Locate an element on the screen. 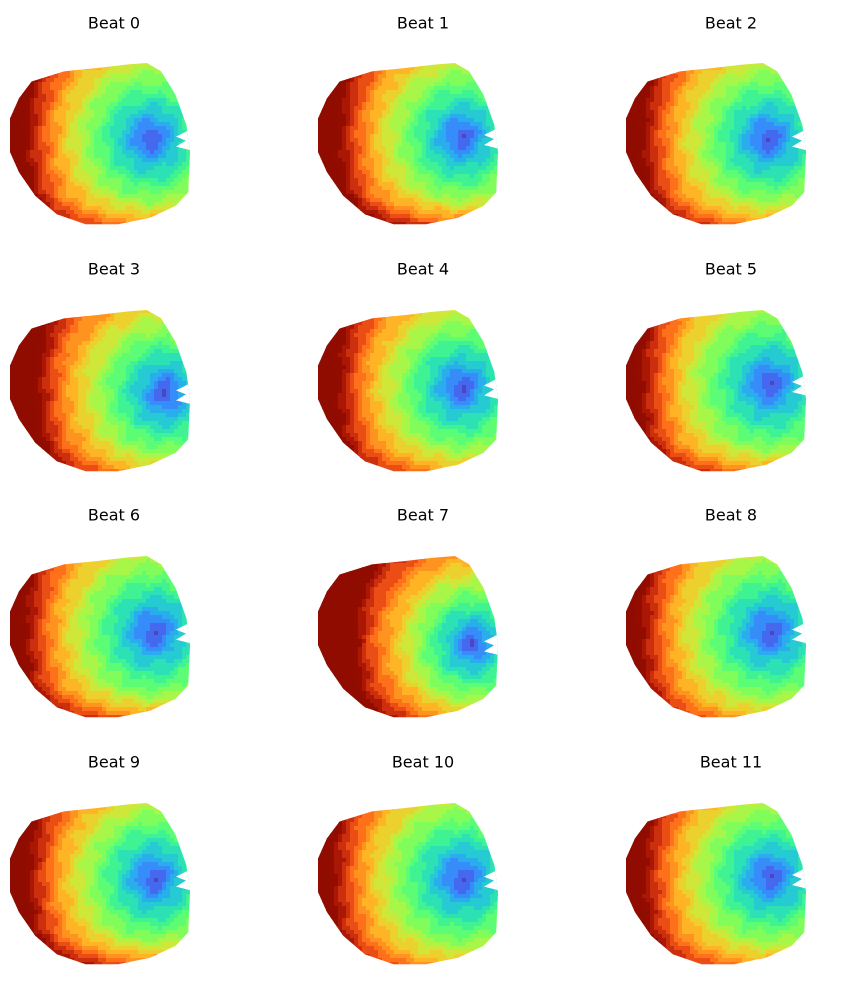 The height and width of the screenshot is (989, 845). panel-title: Beat 1 is located at coordinates (423, 23).